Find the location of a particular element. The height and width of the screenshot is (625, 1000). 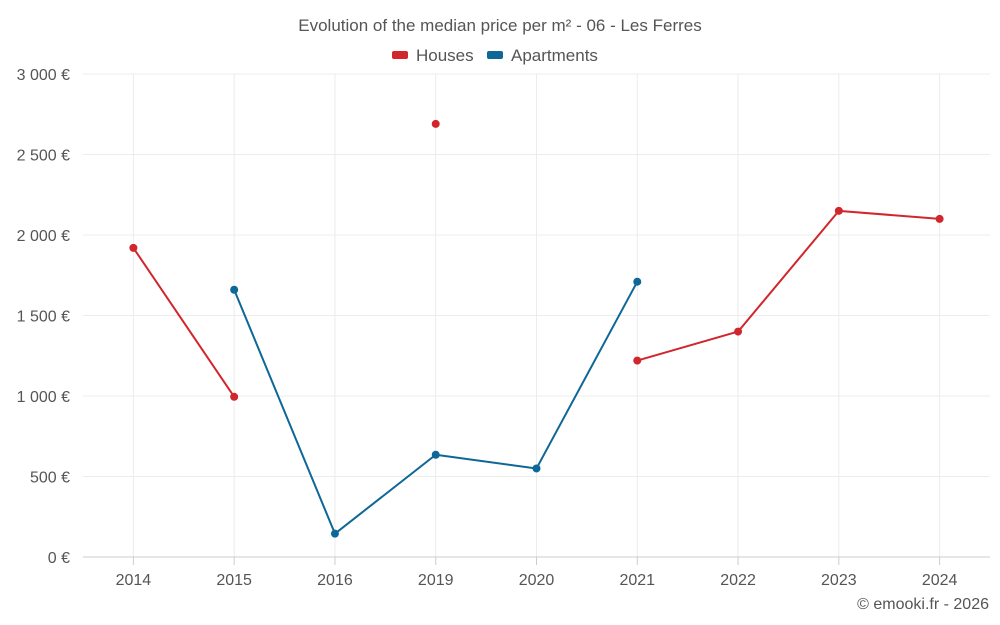

x-tick-label: 2024 is located at coordinates (940, 580).